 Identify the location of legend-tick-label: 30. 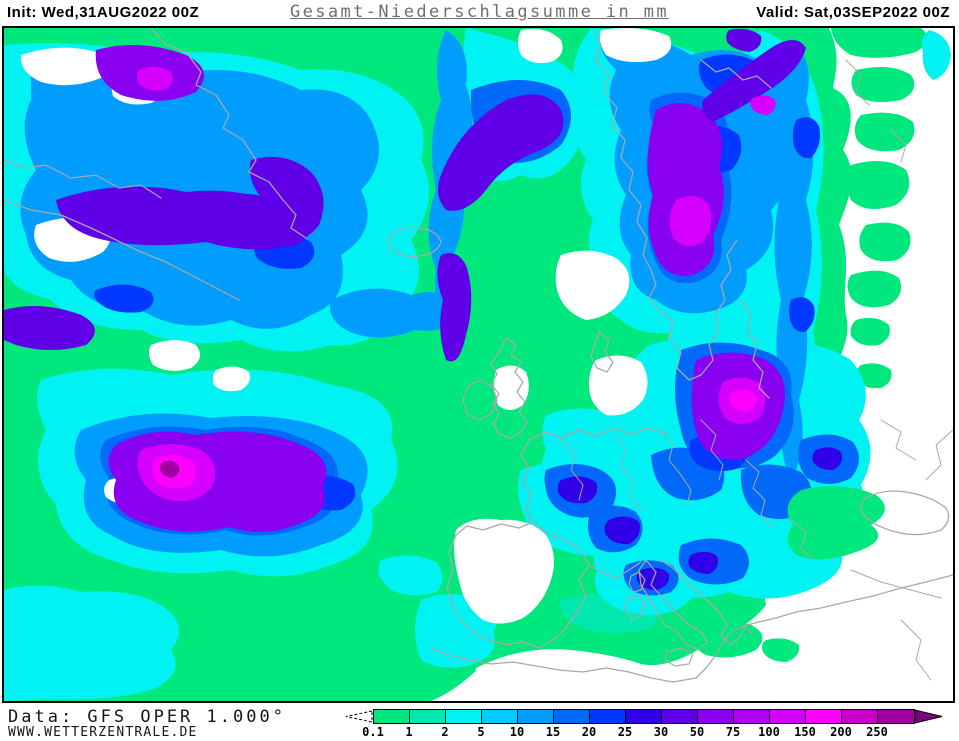
(661, 732).